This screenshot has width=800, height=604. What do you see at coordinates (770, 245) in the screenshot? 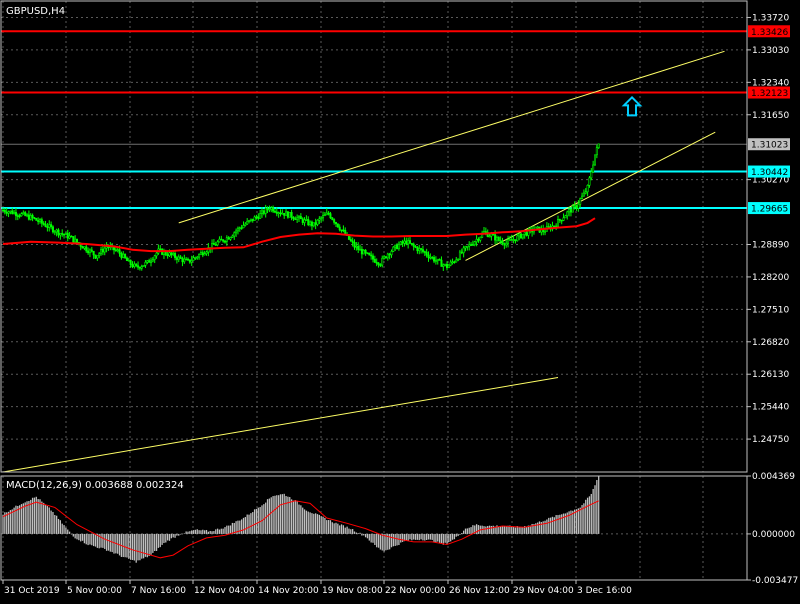
I see `price-tick-label: 1.28890` at bounding box center [770, 245].